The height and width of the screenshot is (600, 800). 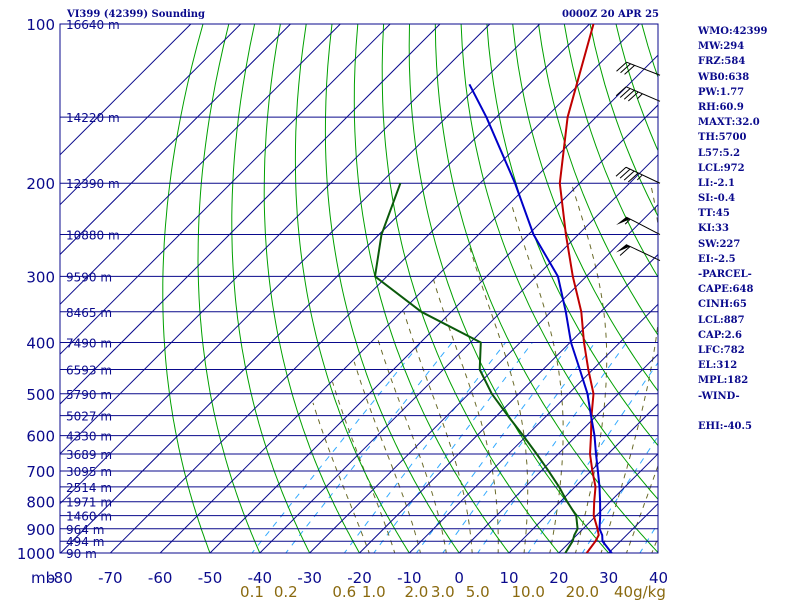 What do you see at coordinates (40, 25) in the screenshot?
I see `pressure-label: 100` at bounding box center [40, 25].